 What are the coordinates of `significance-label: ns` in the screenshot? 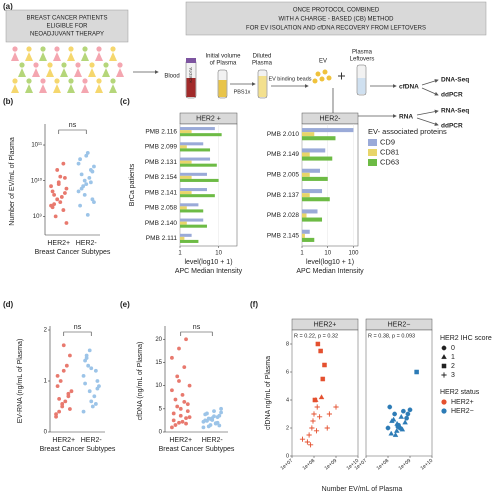 It's located at (73, 125).